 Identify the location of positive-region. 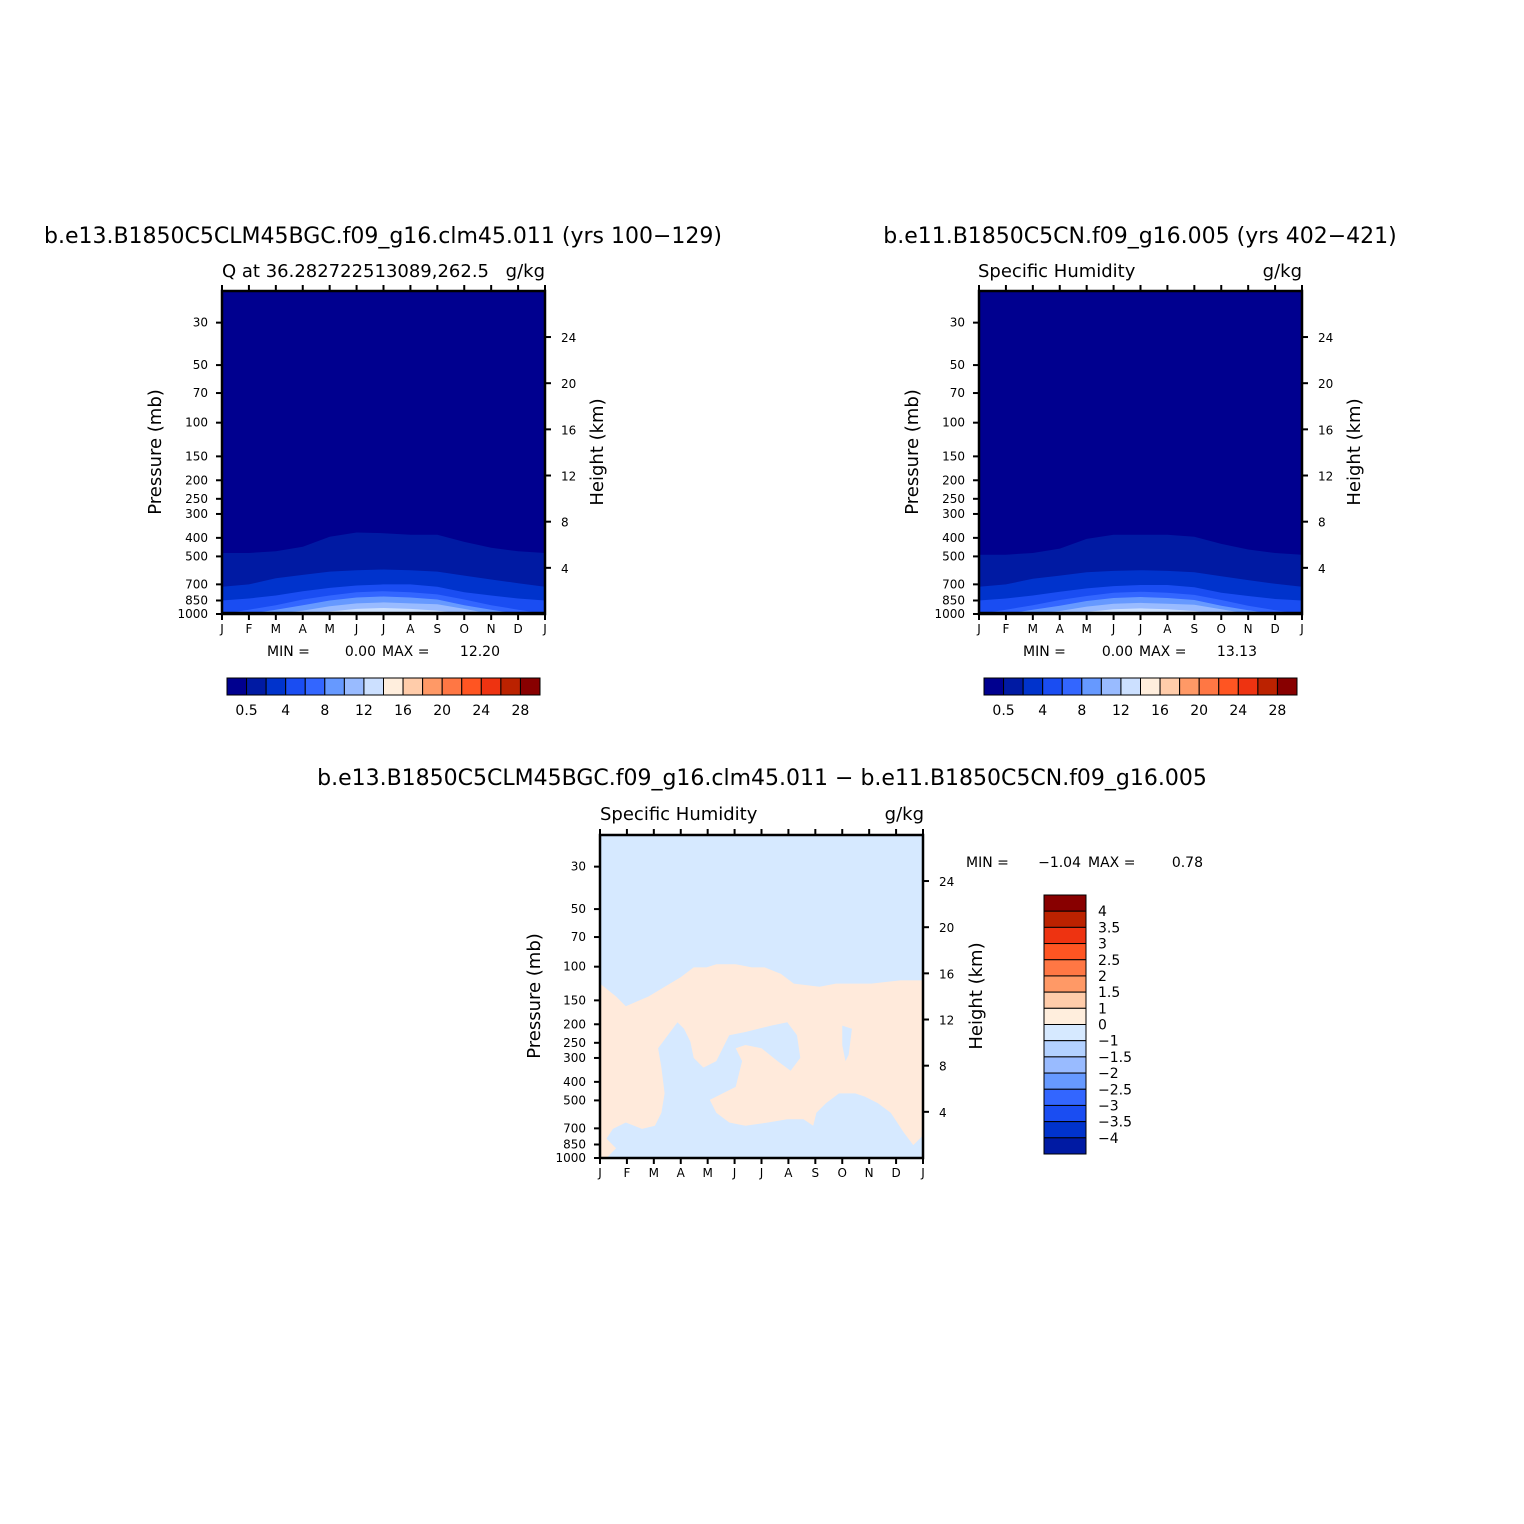
(761, 1061).